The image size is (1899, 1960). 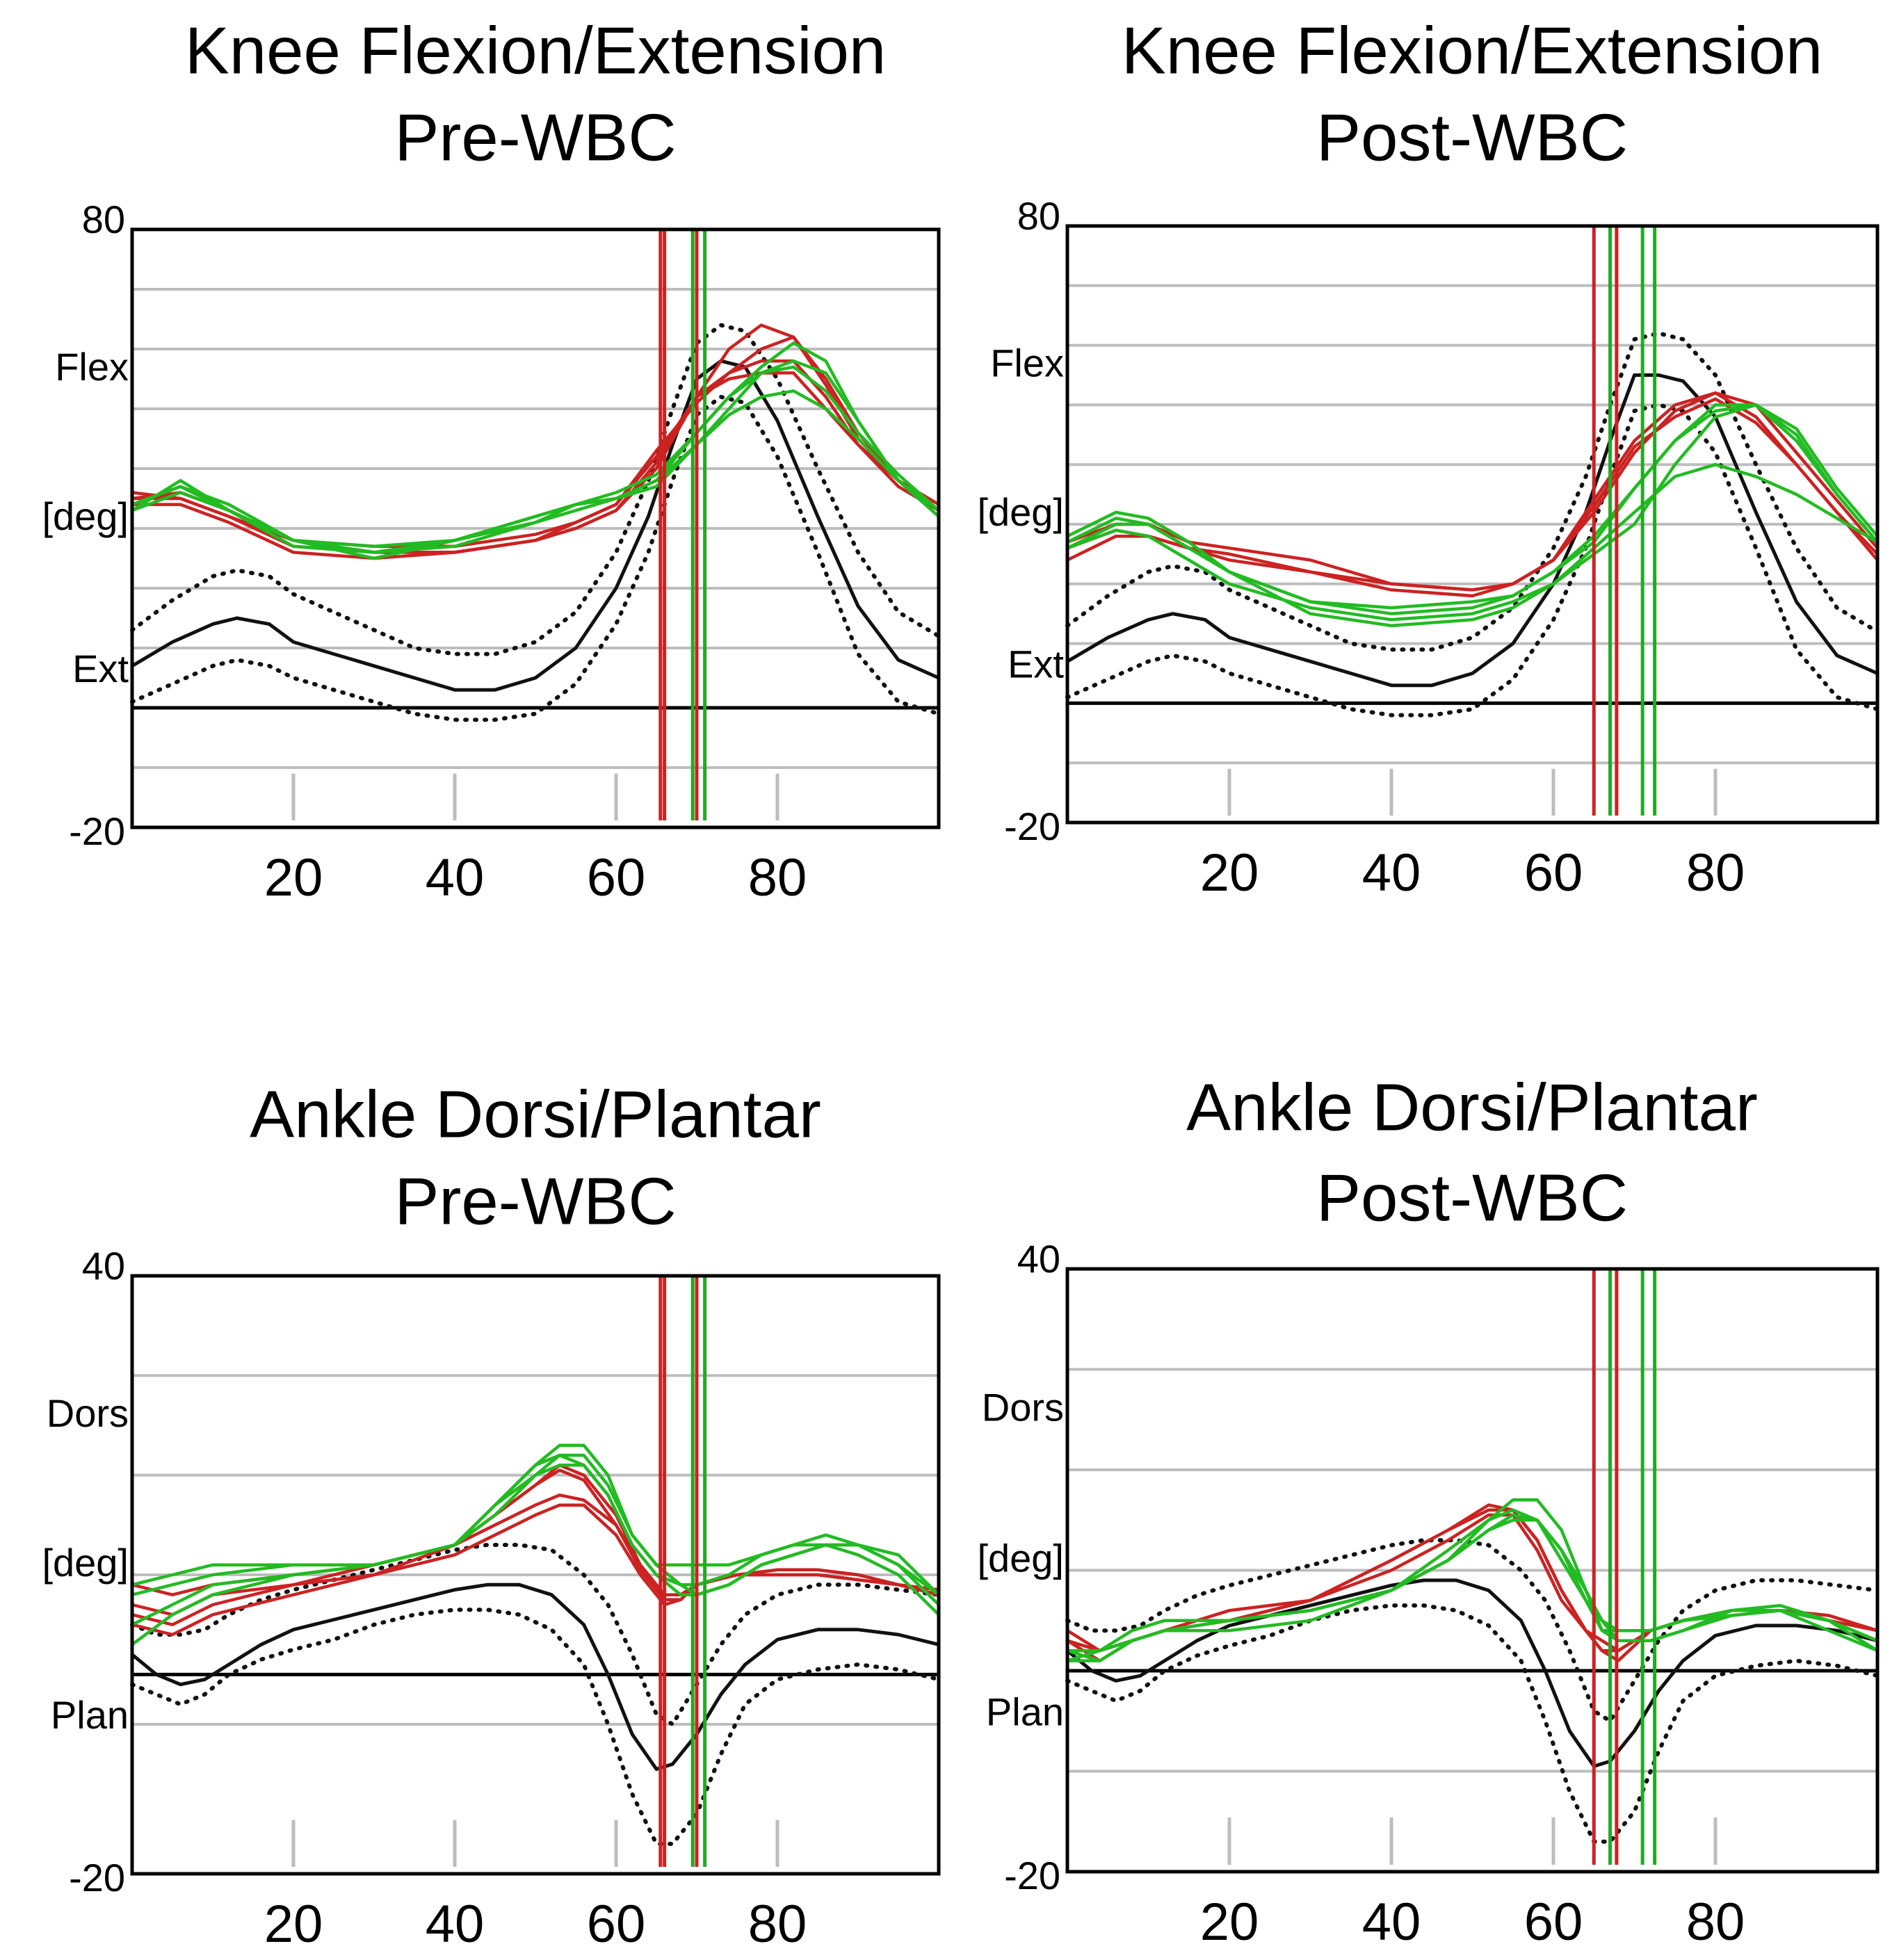 I want to click on series-line-7: Post-WBC trial 1, so click(x=1472, y=507).